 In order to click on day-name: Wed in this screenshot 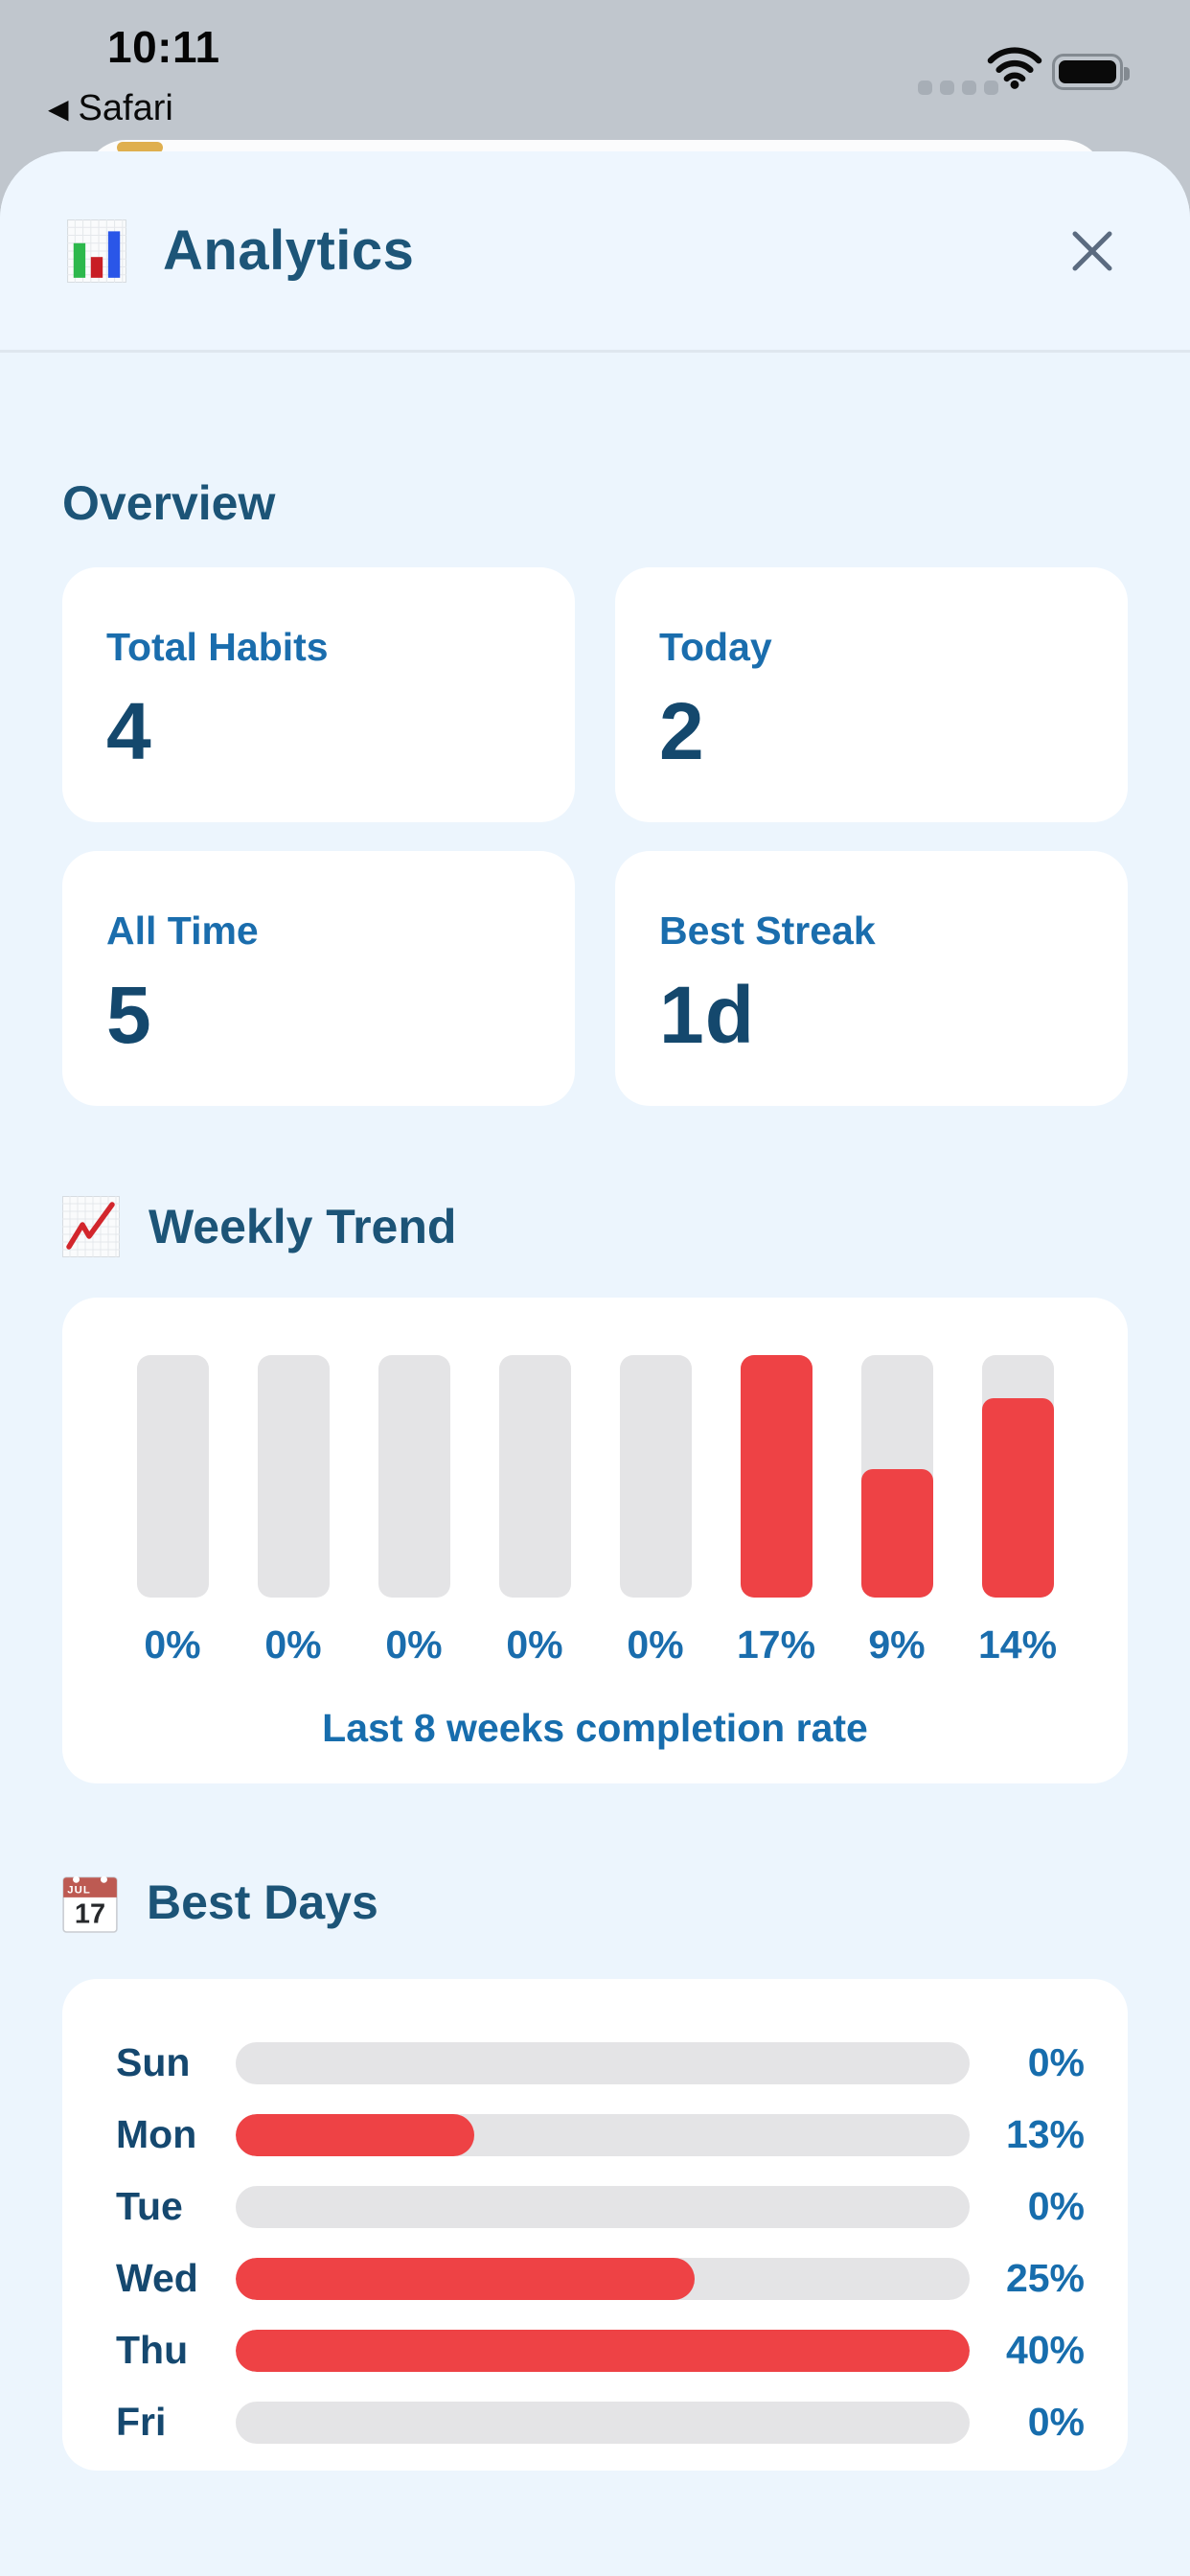, I will do `click(157, 2278)`.